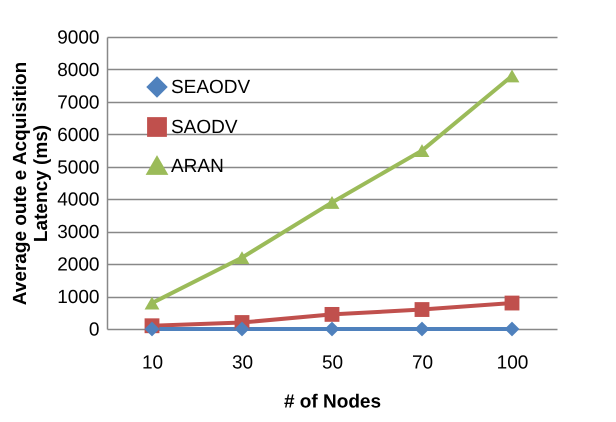 Image resolution: width=616 pixels, height=422 pixels. I want to click on y-tick-label: 4000, so click(78, 200).